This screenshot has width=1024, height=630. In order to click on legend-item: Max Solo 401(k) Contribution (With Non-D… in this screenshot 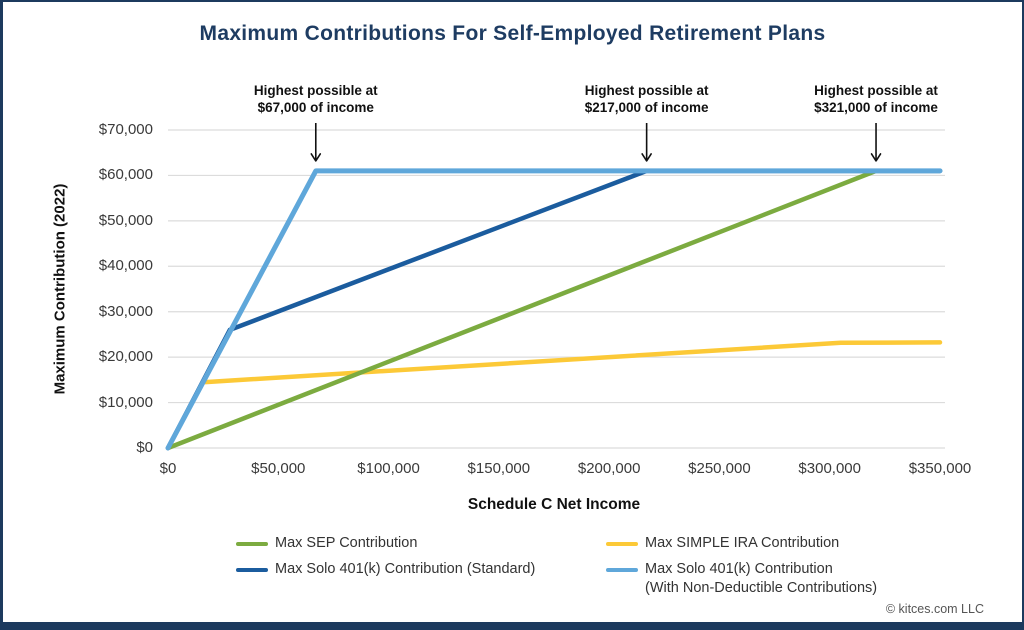, I will do `click(741, 579)`.